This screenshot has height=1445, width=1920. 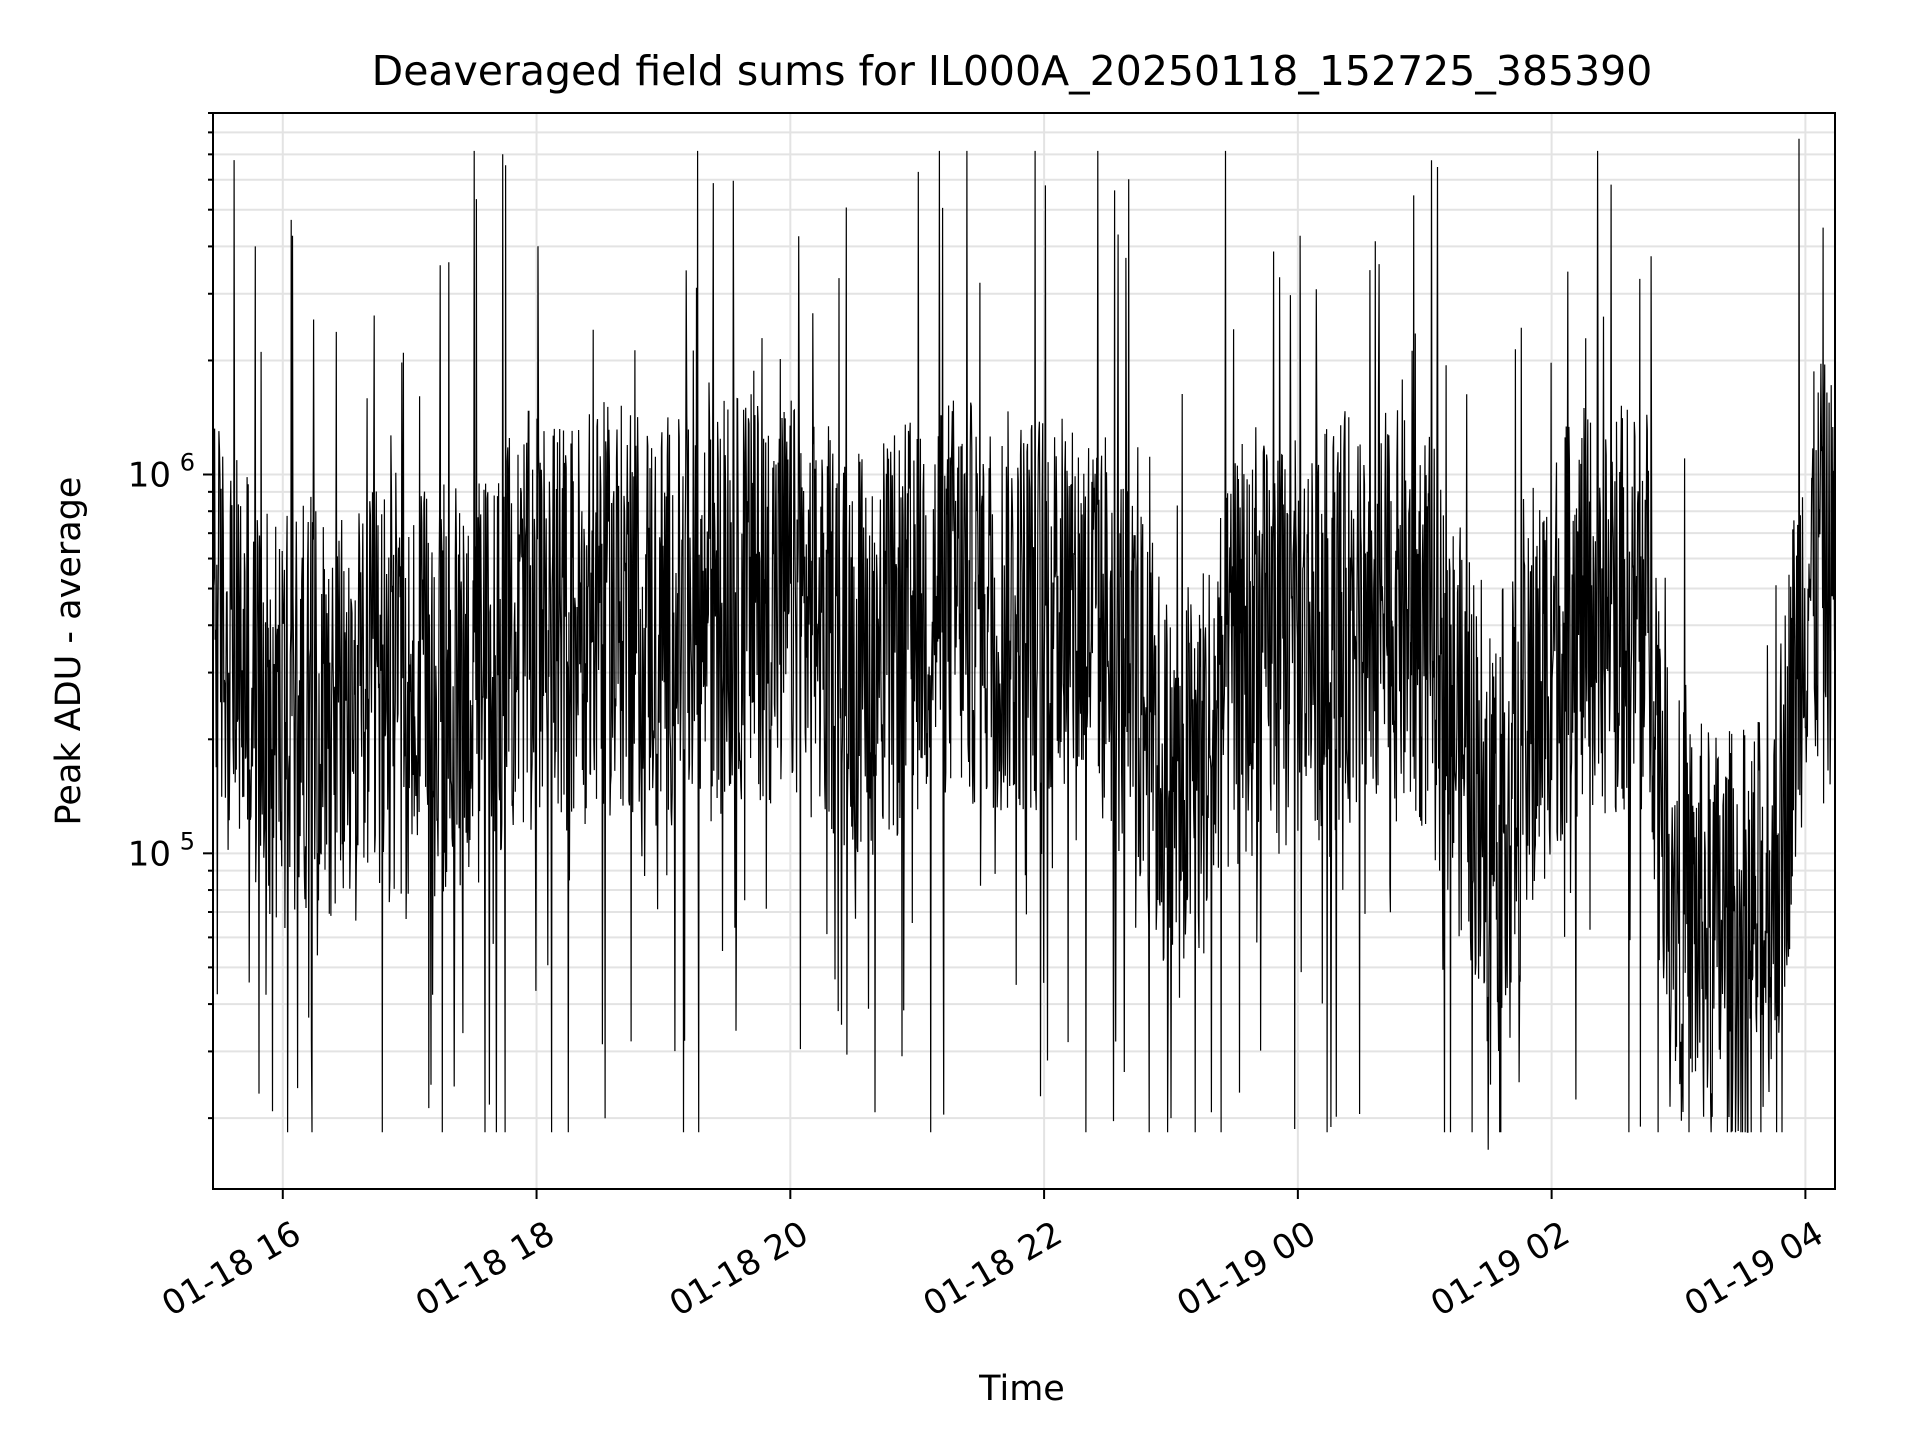 I want to click on x-axis-label: Time, so click(x=1021, y=1389).